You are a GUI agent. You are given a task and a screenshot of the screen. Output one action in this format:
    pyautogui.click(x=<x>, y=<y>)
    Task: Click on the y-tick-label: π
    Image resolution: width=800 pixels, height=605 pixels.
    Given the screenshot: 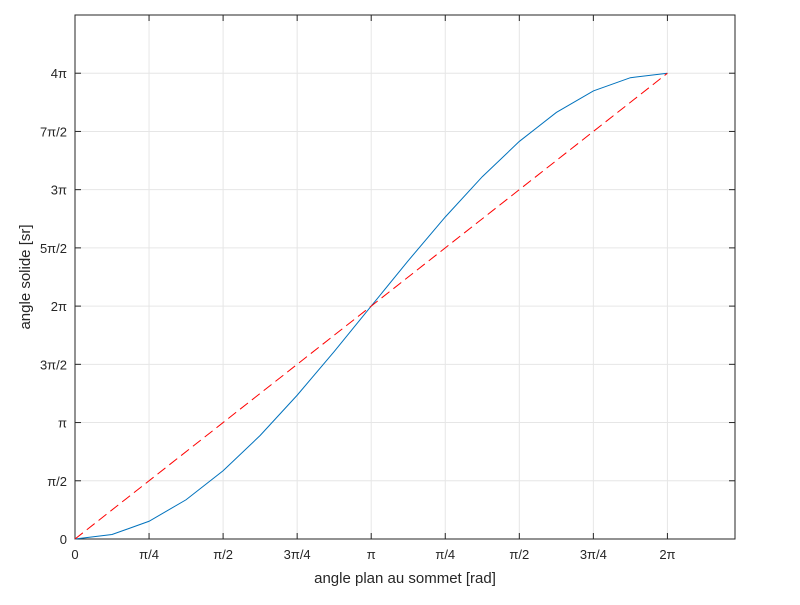 What is the action you would take?
    pyautogui.click(x=62, y=423)
    